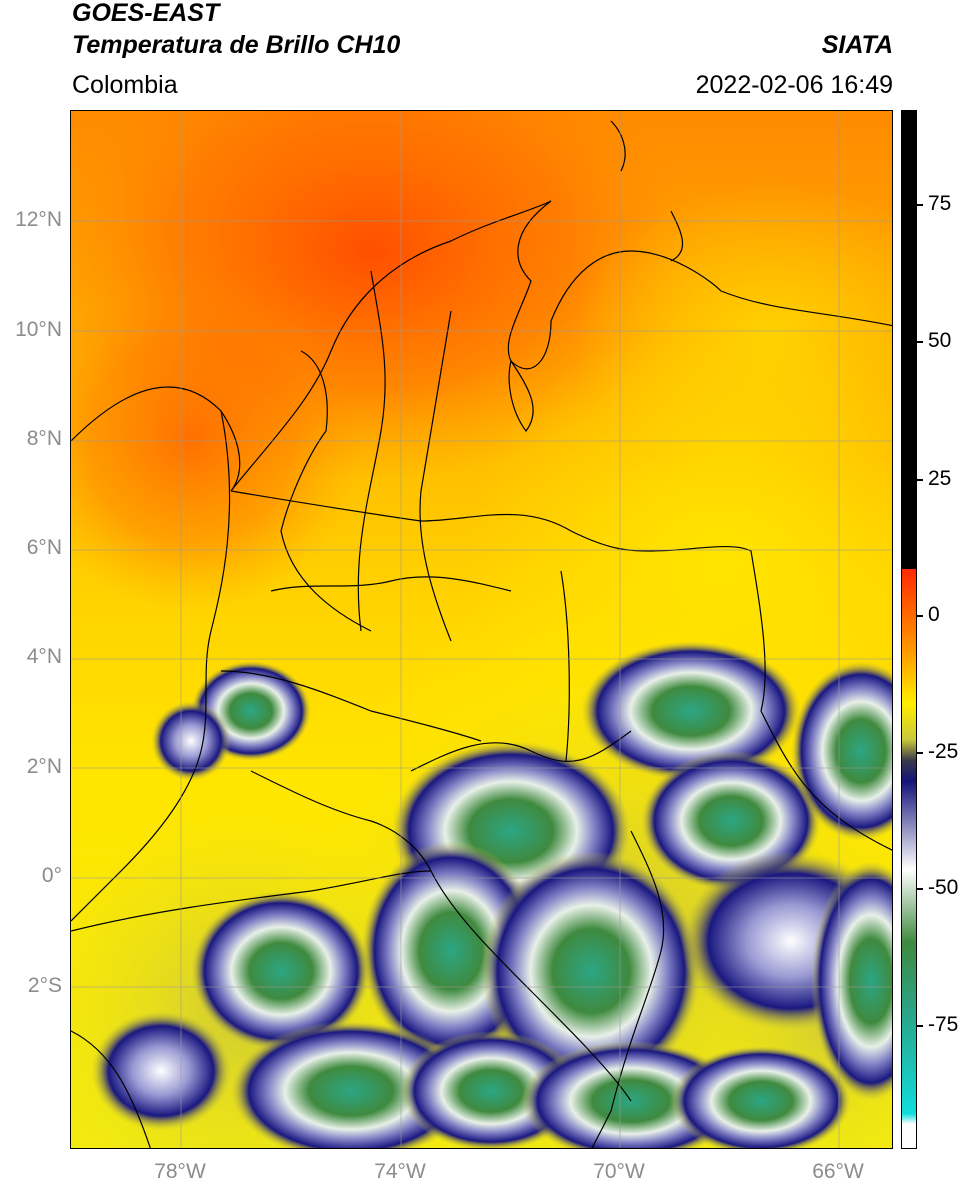 The image size is (966, 1190). Describe the element at coordinates (44, 438) in the screenshot. I see `lat-label-8n: 8°N` at that location.